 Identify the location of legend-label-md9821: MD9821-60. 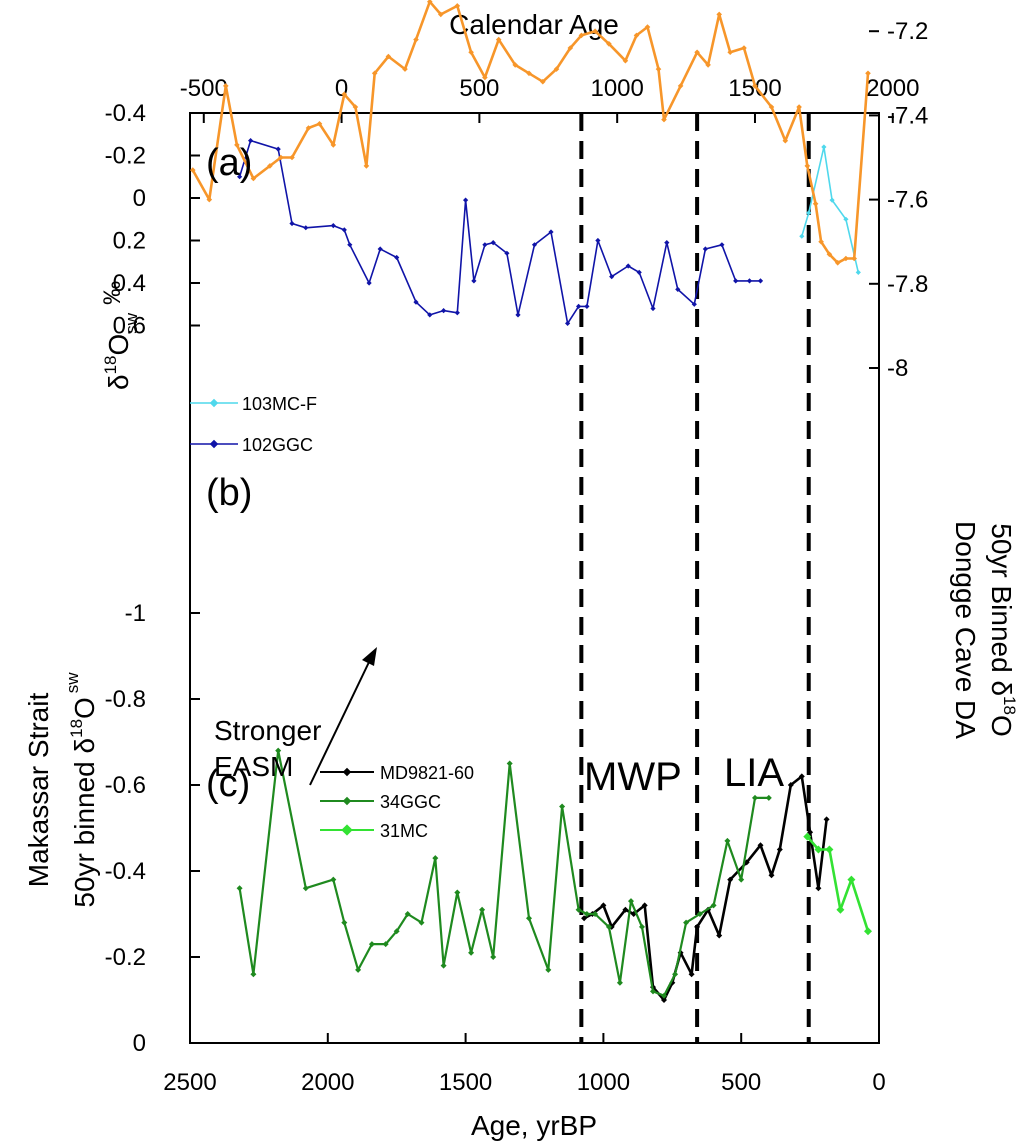
(427, 773).